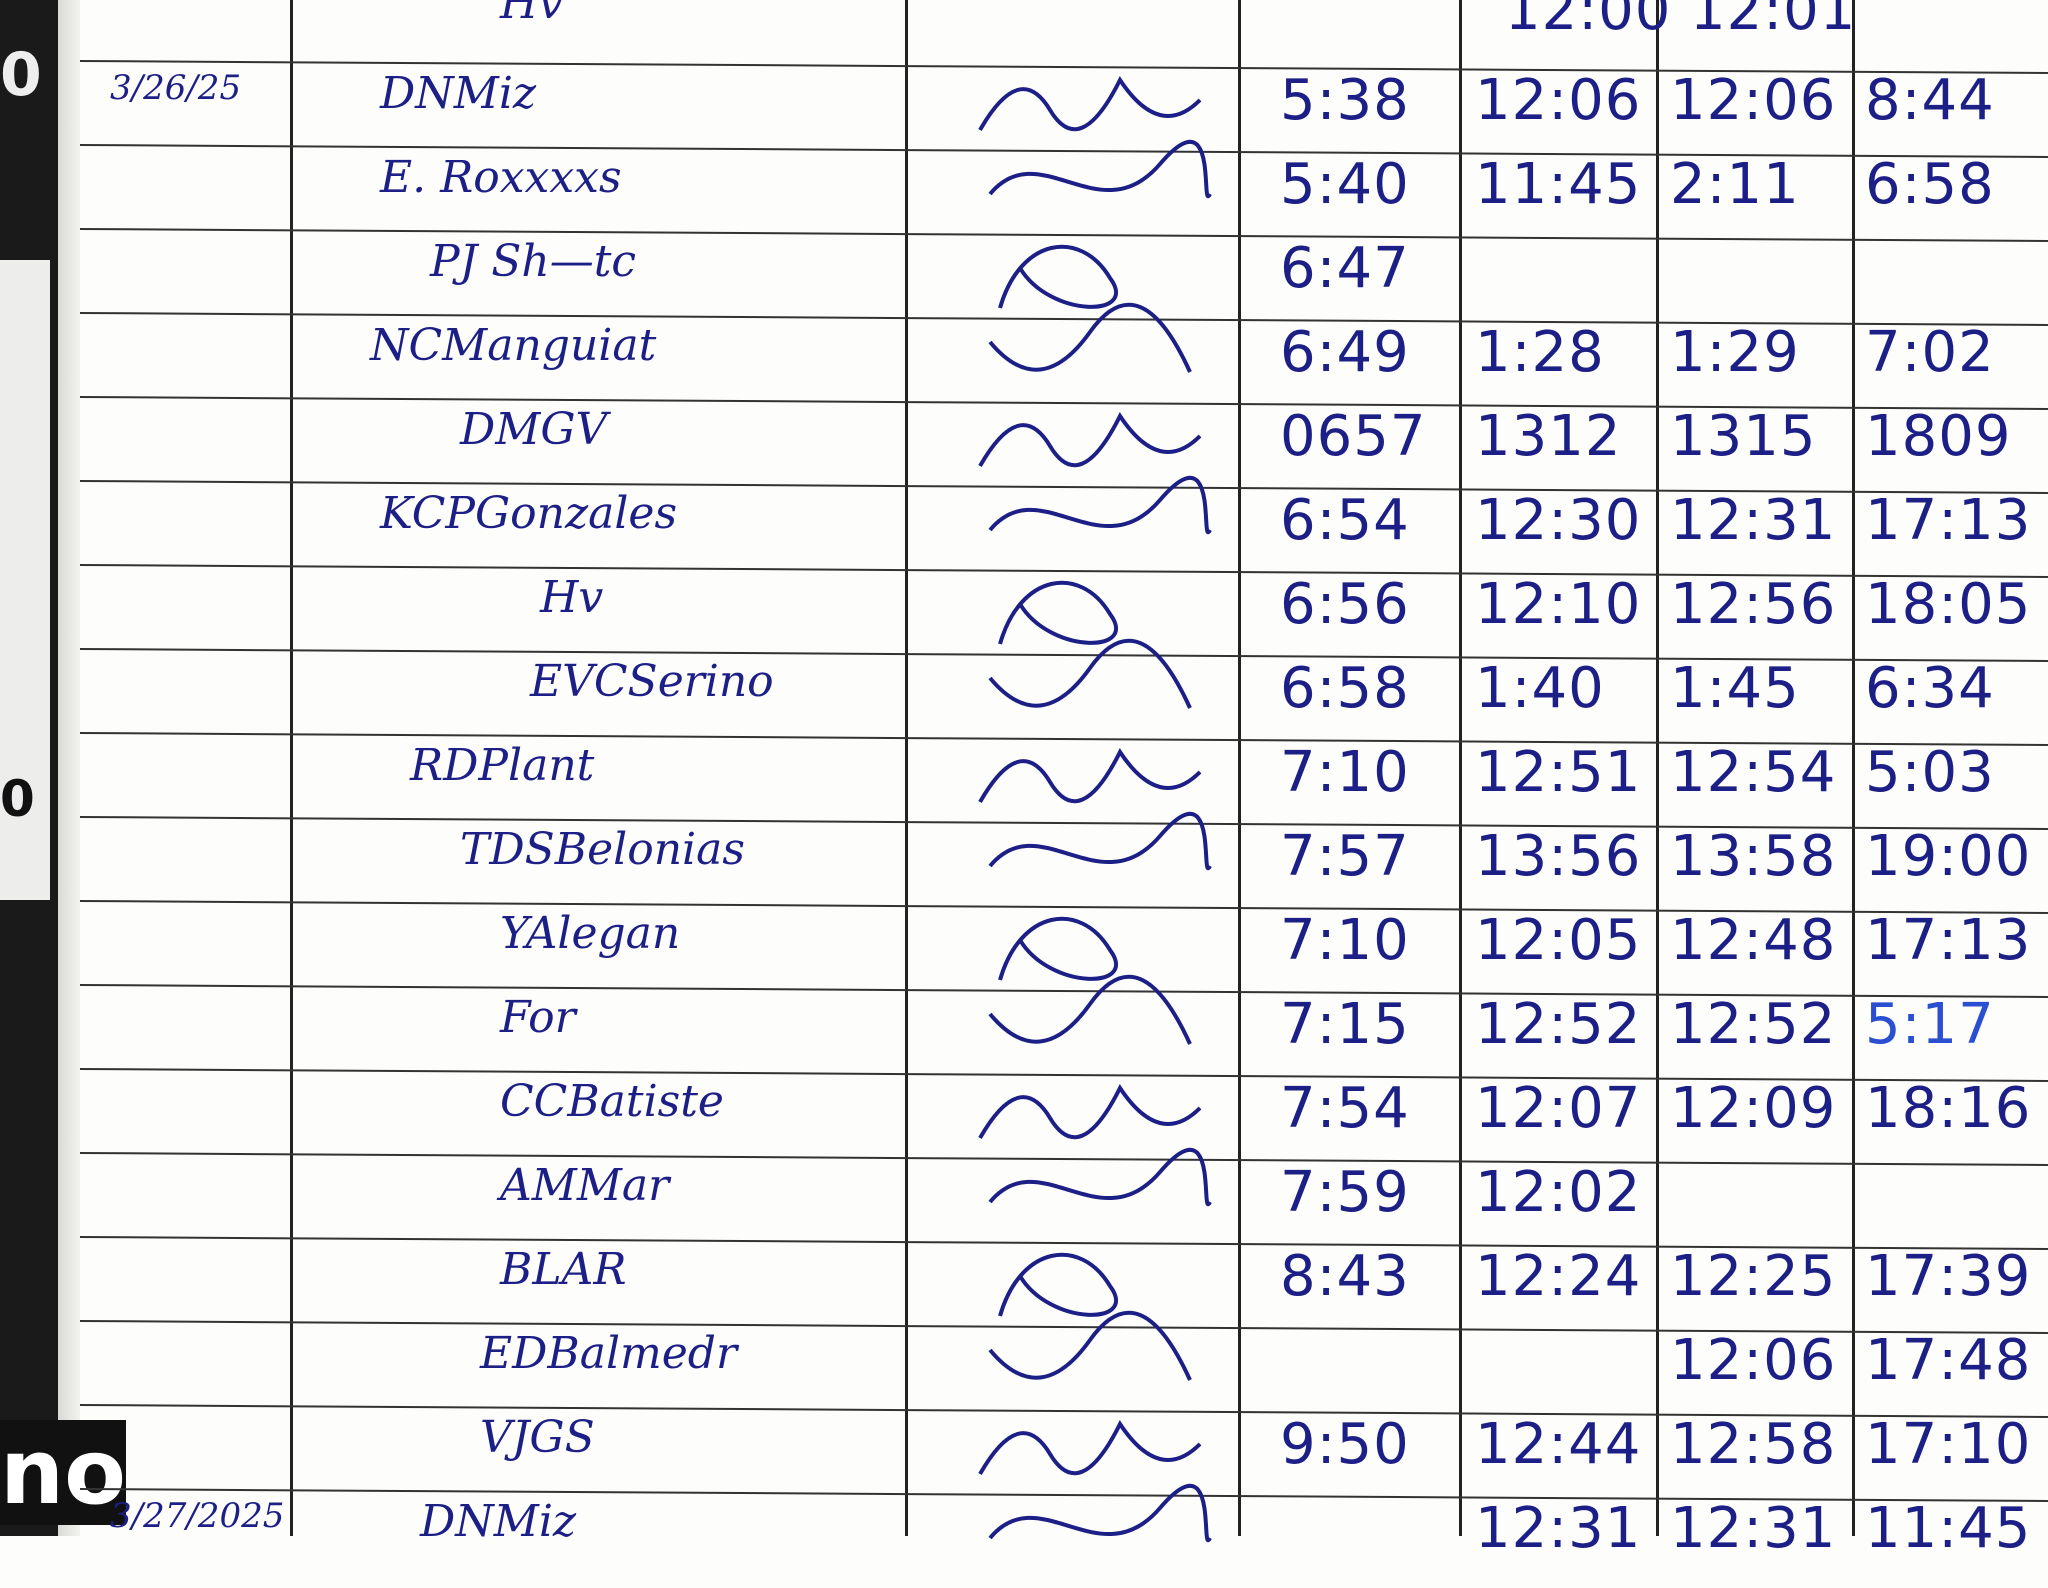 This screenshot has width=2048, height=1588. What do you see at coordinates (69, 768) in the screenshot?
I see `page-gutter` at bounding box center [69, 768].